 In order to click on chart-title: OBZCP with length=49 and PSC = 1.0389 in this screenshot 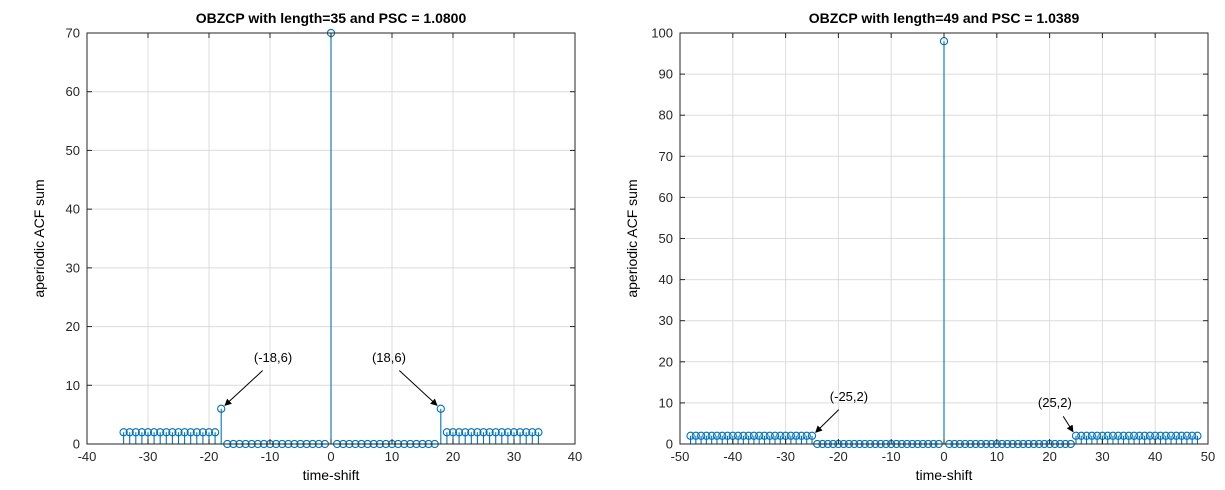, I will do `click(944, 18)`.